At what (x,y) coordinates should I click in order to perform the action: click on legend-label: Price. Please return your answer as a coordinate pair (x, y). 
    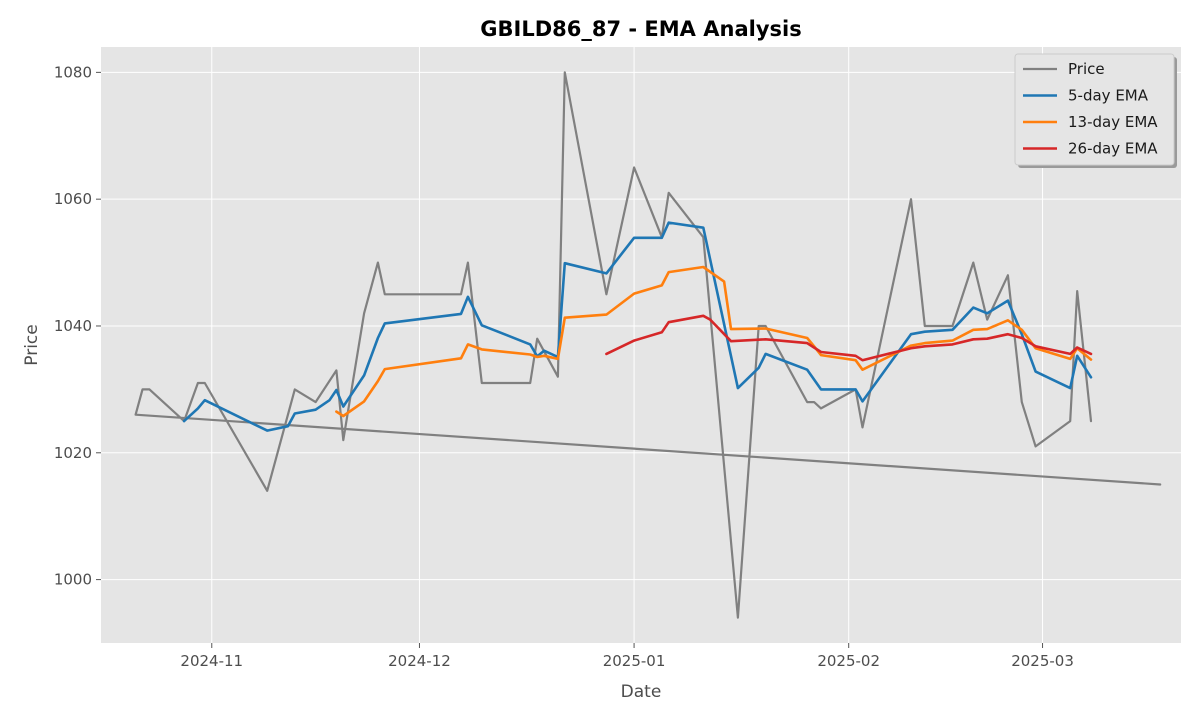
    Looking at the image, I should click on (1086, 69).